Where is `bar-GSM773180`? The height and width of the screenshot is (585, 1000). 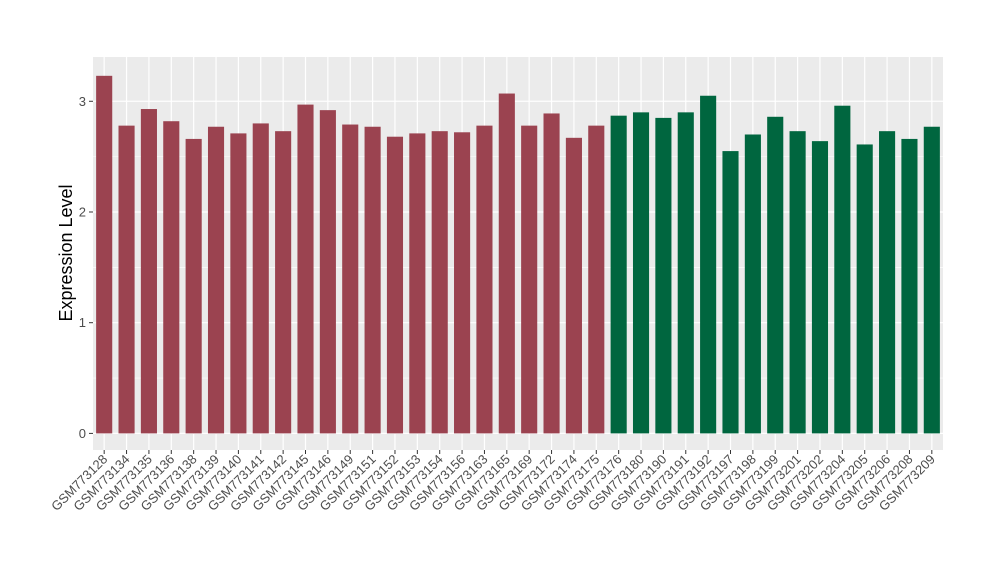
bar-GSM773180 is located at coordinates (641, 273).